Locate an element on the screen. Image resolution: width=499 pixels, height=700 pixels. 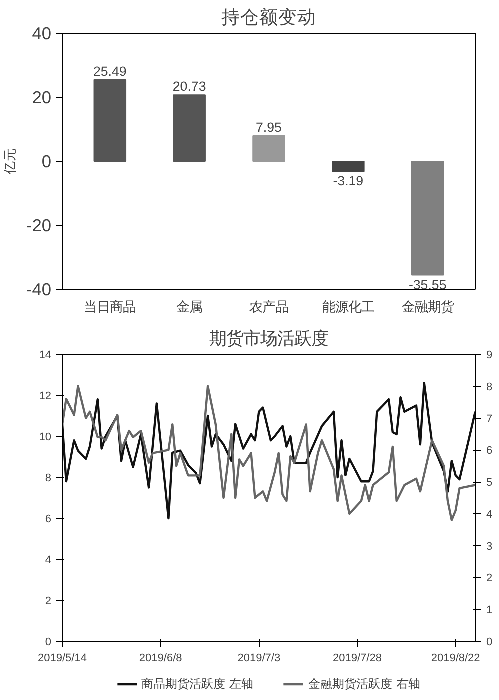
x-tick-label: 2019/7/3 is located at coordinates (259, 658).